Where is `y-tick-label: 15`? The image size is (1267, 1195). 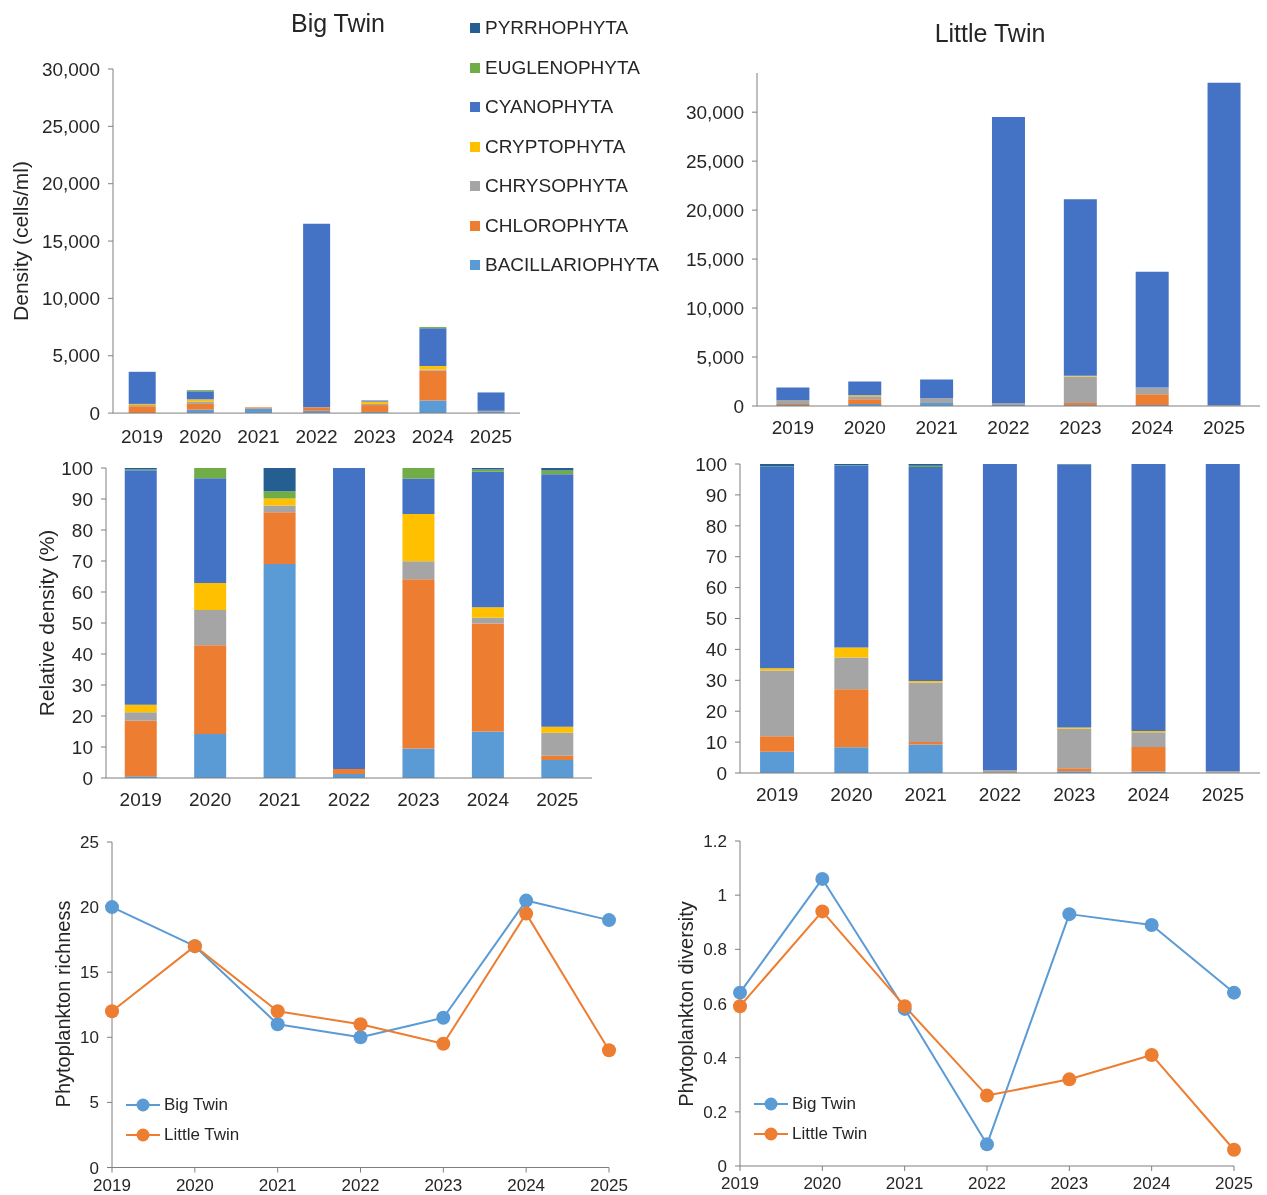
y-tick-label: 15 is located at coordinates (89, 972).